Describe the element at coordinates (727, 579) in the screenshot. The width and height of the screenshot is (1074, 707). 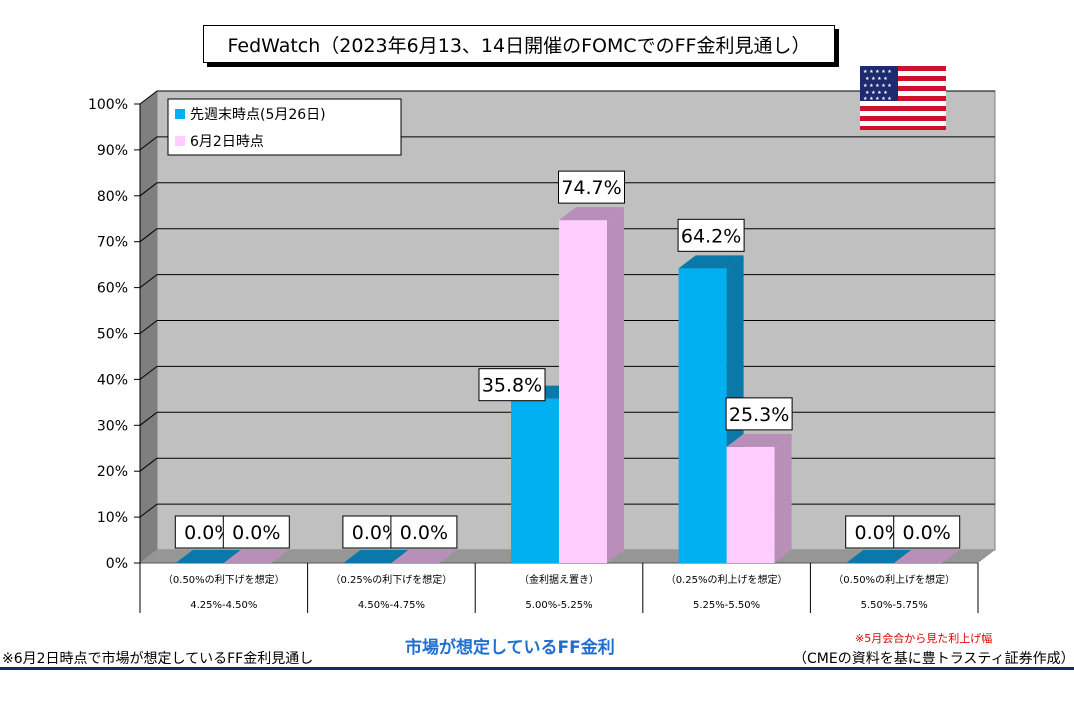
I see `category-sublabel: （0.25%の利上げを想定）` at that location.